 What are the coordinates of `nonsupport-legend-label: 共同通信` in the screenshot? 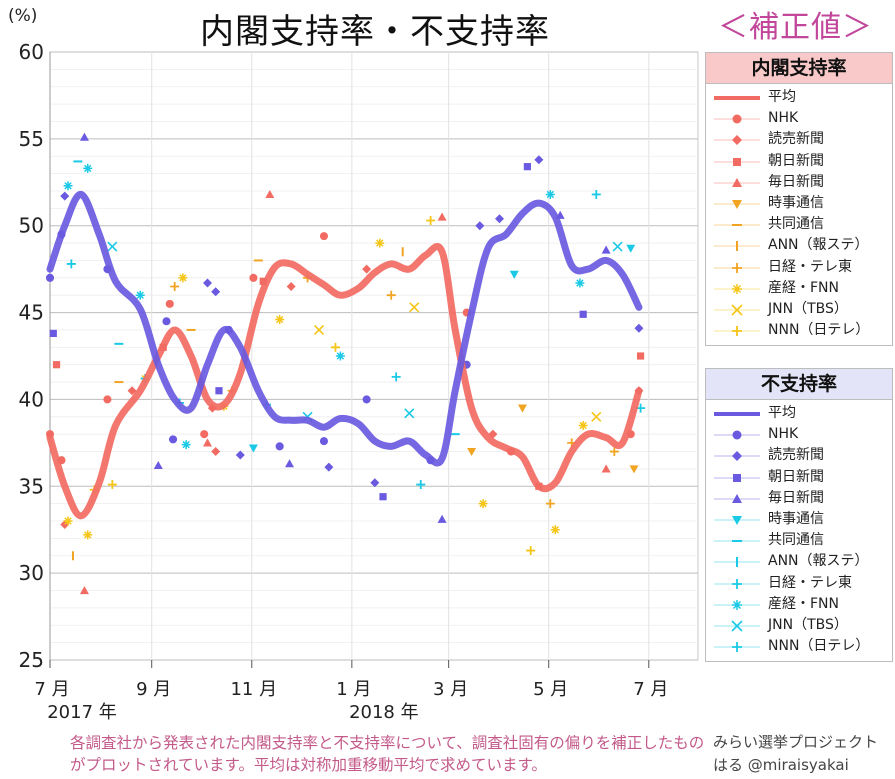 It's located at (796, 540).